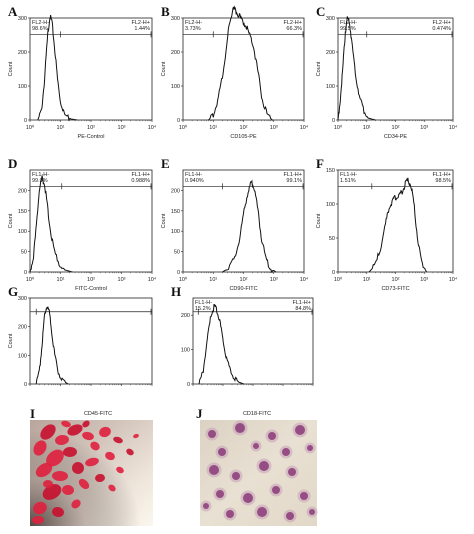  I want to click on photo-title-cd18: CD18-FITC, so click(257, 414).